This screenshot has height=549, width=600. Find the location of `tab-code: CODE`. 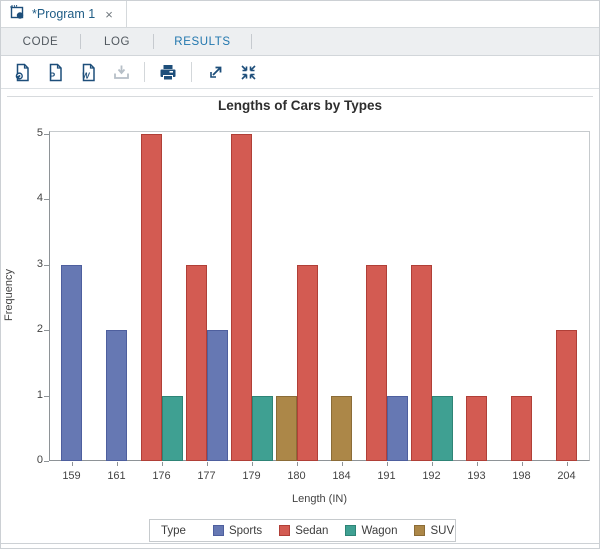

tab-code: CODE is located at coordinates (40, 41).